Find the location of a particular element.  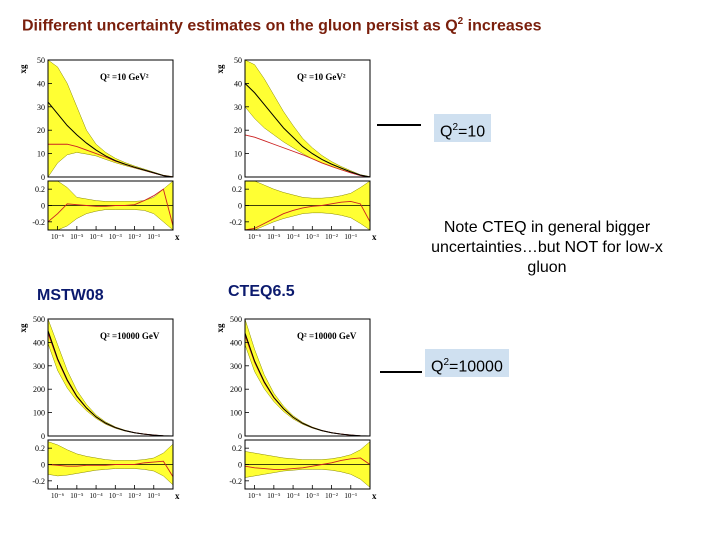

mstw08-label: MSTW08 is located at coordinates (70, 295).